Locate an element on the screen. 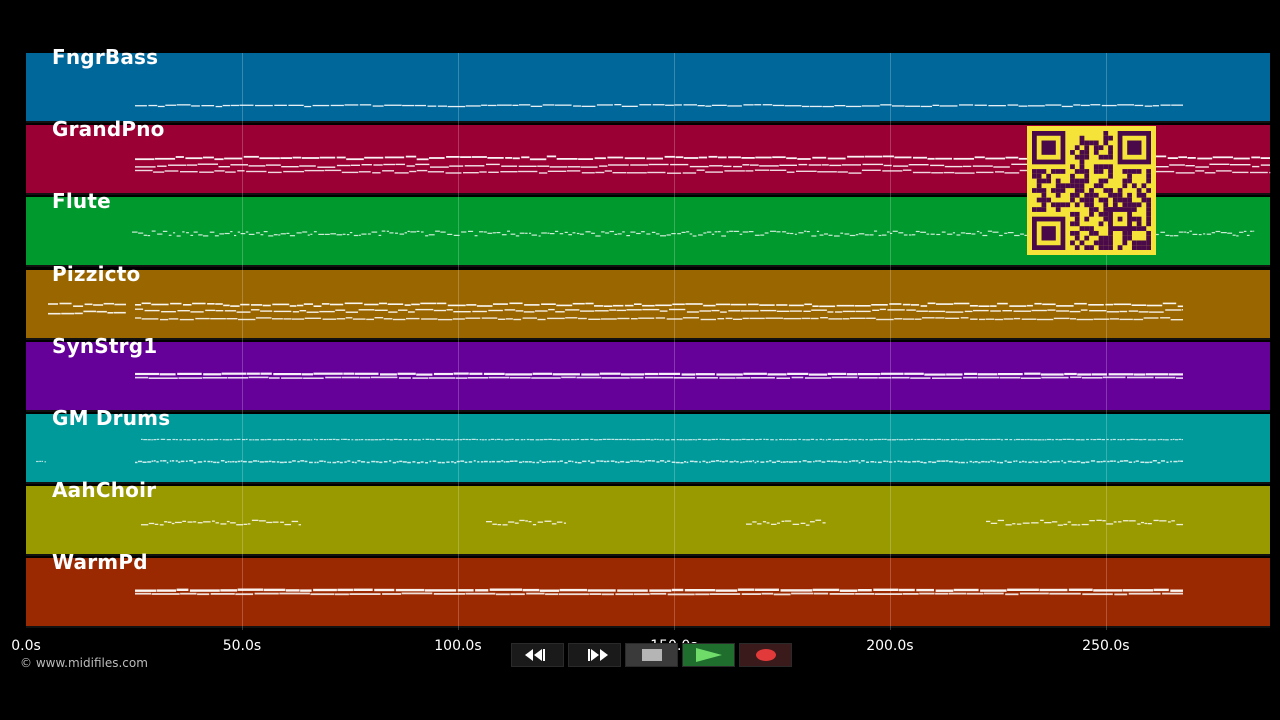  tick-label: 50.0s is located at coordinates (242, 646).